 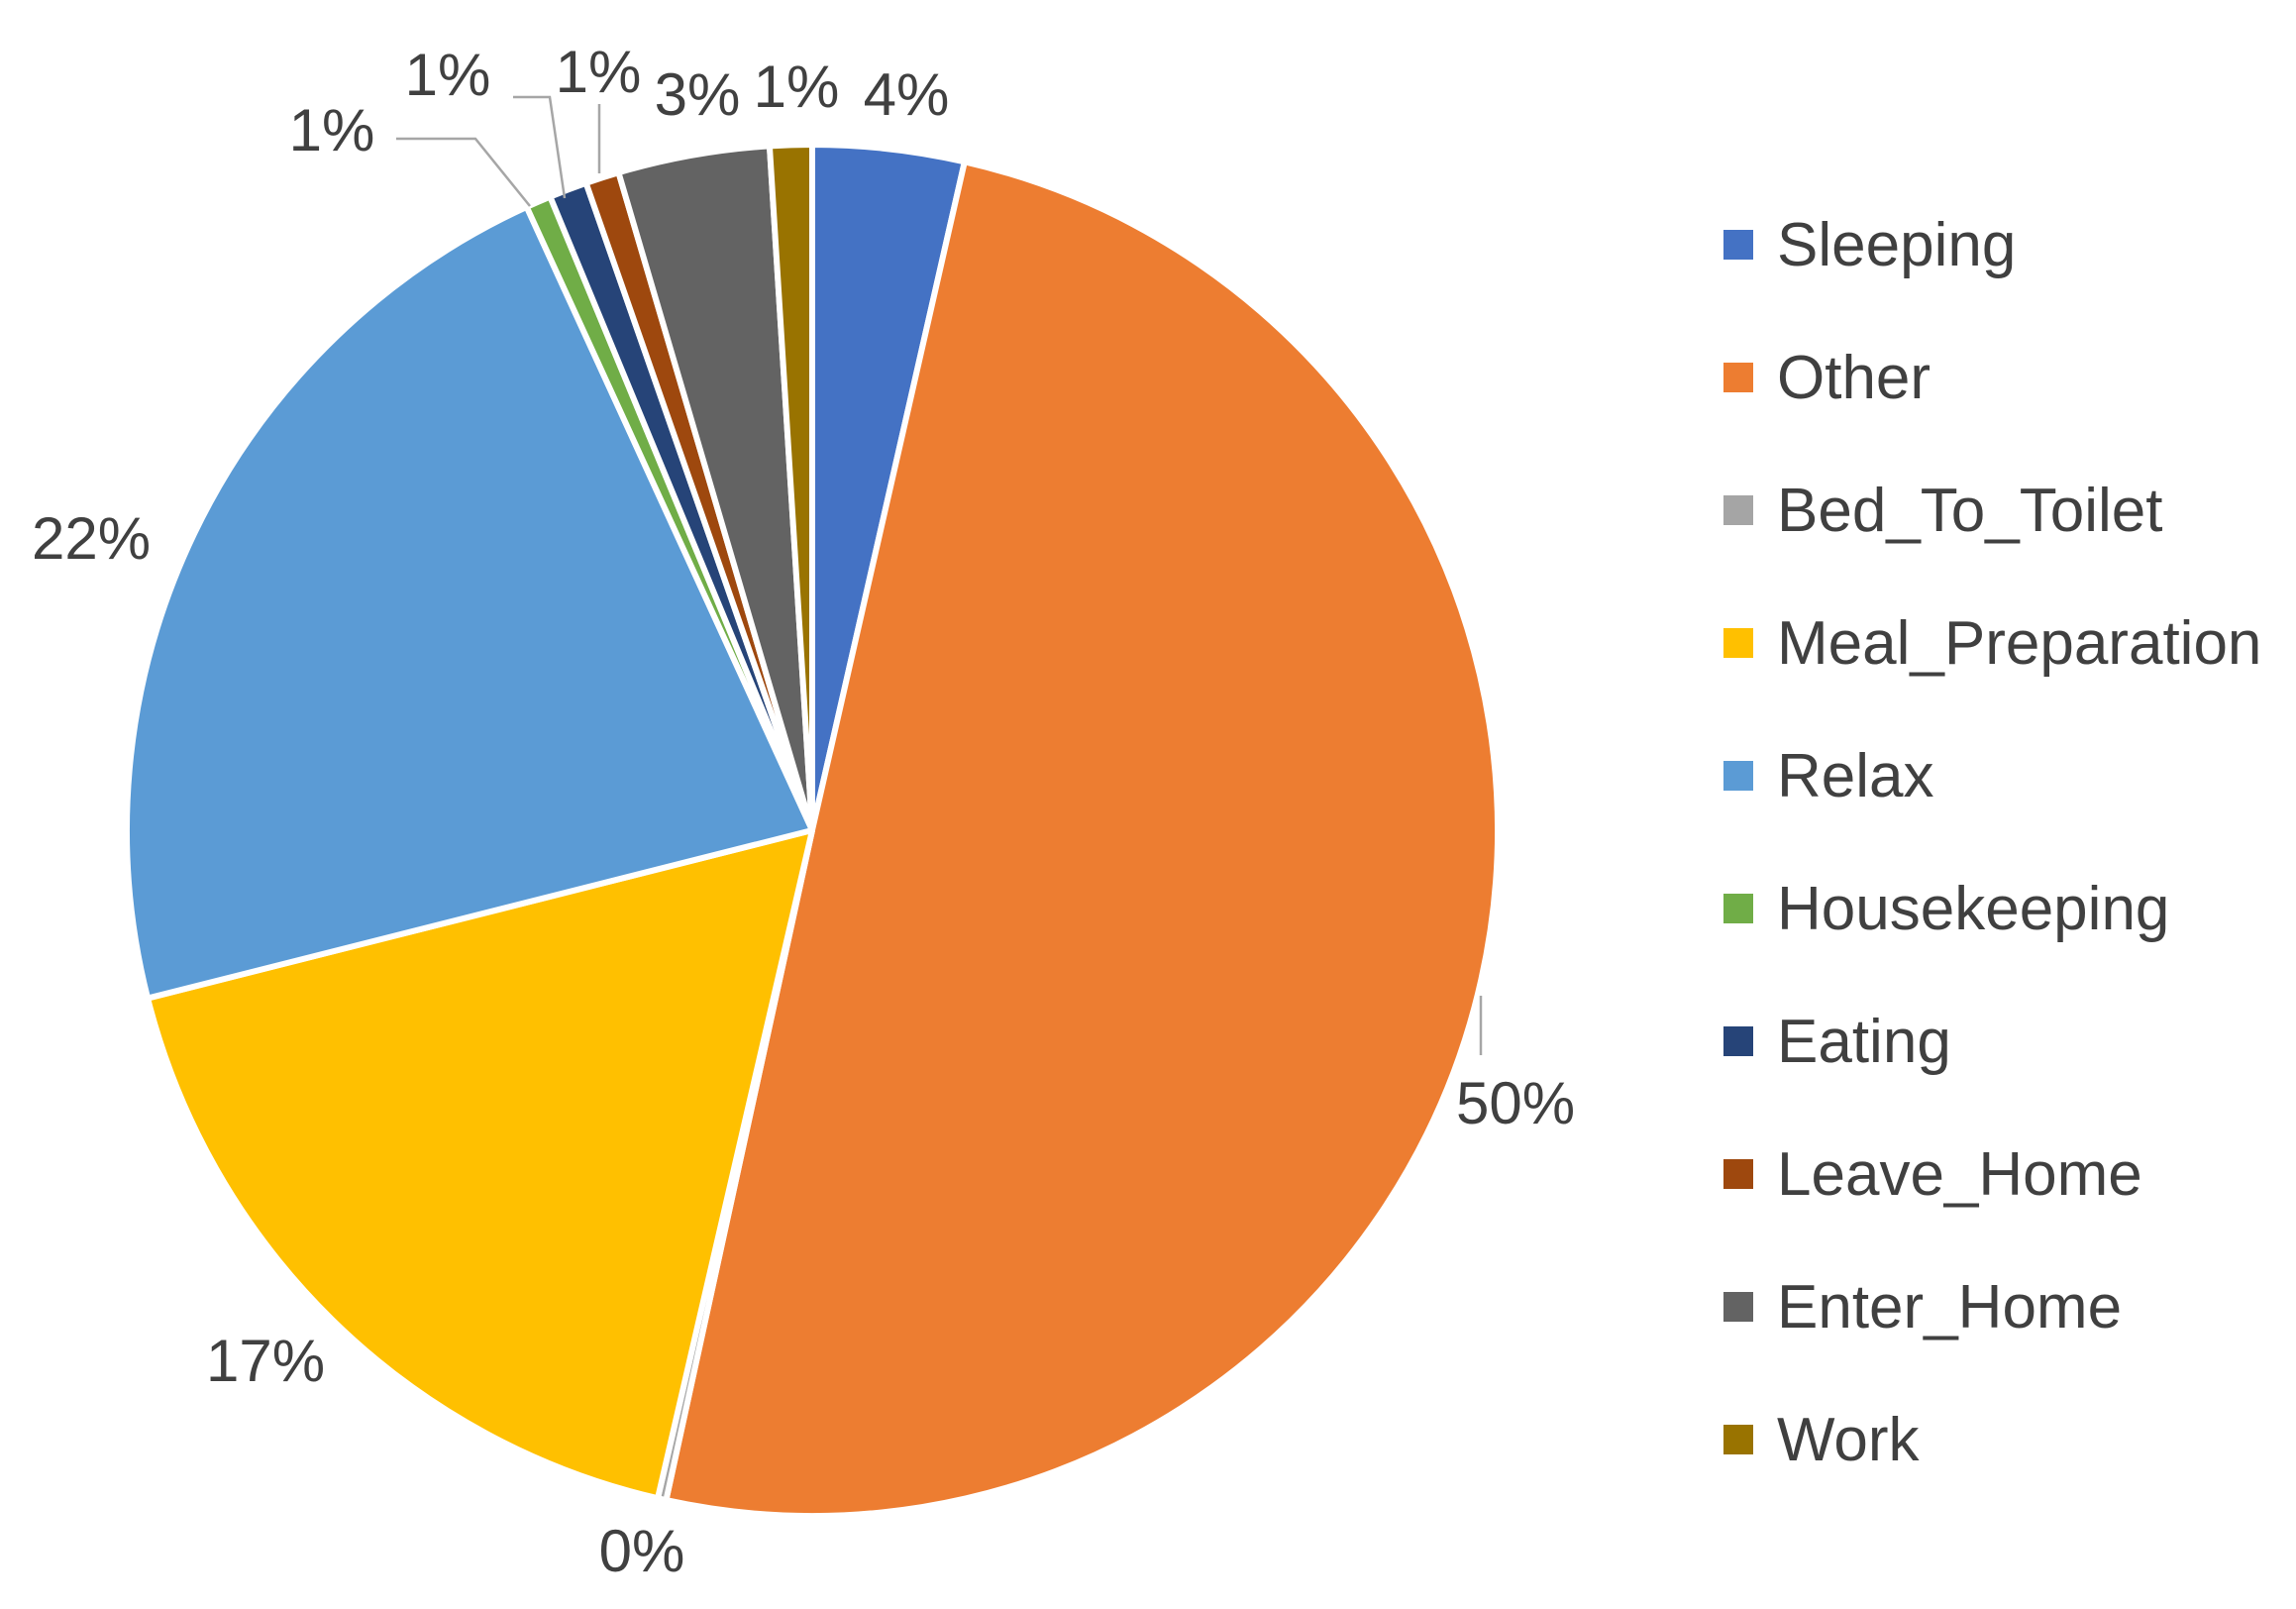 I want to click on leader-line-eating, so click(x=540, y=147).